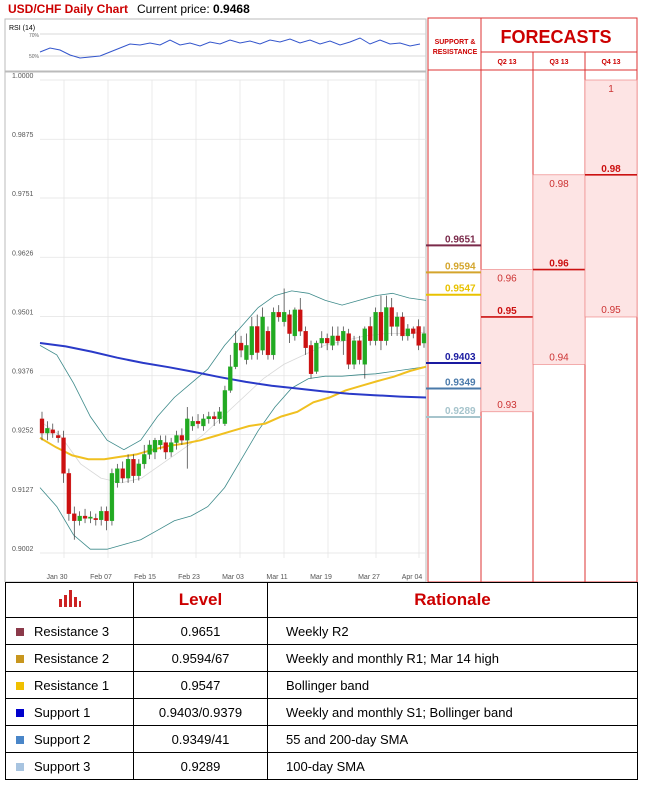 The image size is (655, 794). What do you see at coordinates (72, 685) in the screenshot?
I see `level-name: Resistance 1` at bounding box center [72, 685].